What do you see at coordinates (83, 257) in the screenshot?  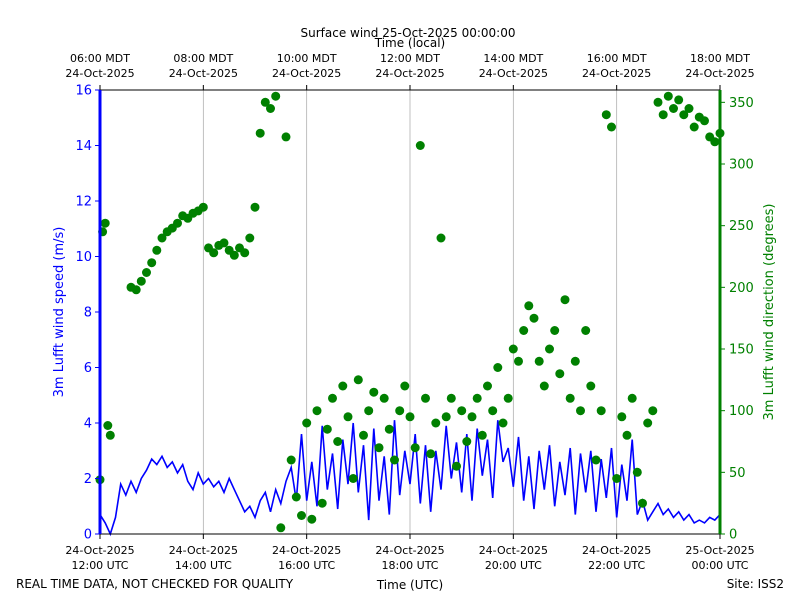 I see `left-tick-label: 10` at bounding box center [83, 257].